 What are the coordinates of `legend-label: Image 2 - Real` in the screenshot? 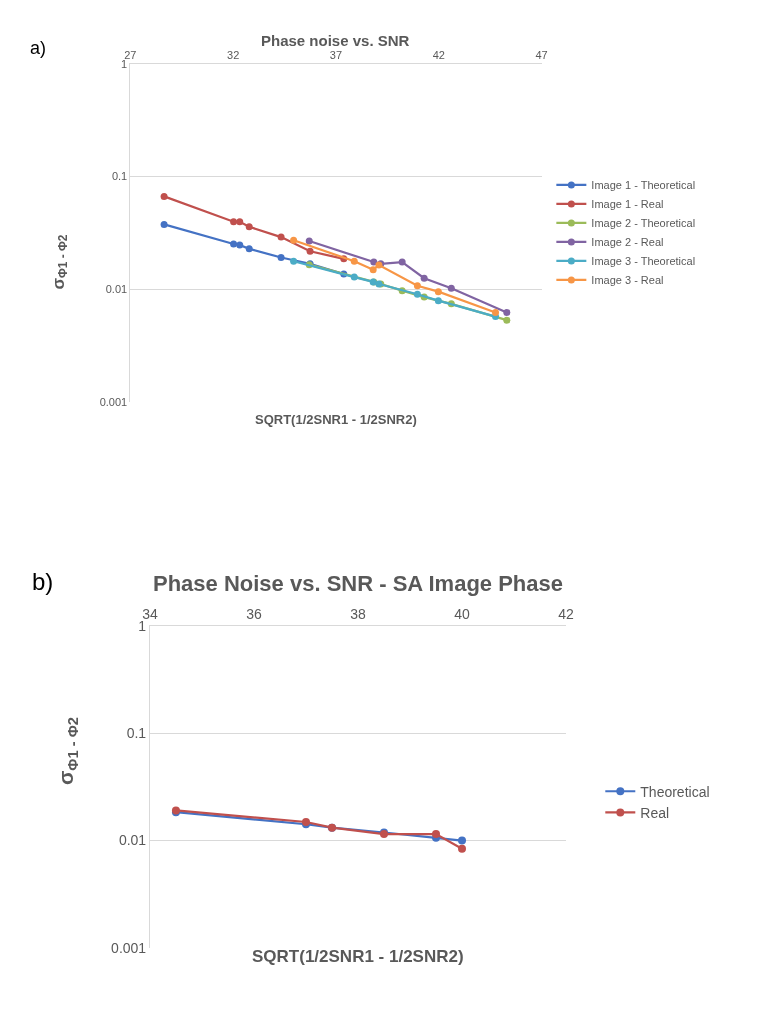 It's located at (627, 242).